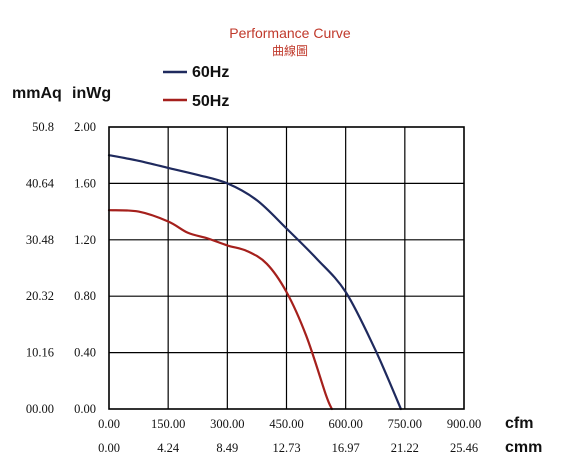  What do you see at coordinates (227, 424) in the screenshot?
I see `x-tick-label-cfm: 300.00` at bounding box center [227, 424].